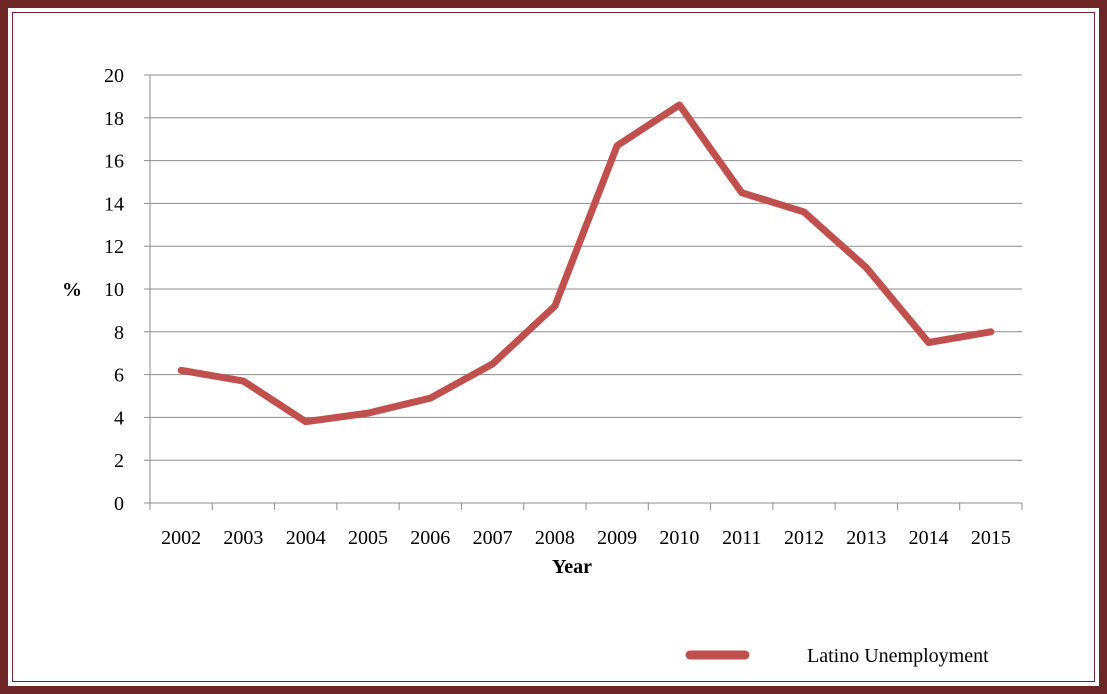 This screenshot has width=1107, height=694. I want to click on y-tick-labels: 0 2 4 6 8 10 12 14 16 18 20, so click(114, 290).